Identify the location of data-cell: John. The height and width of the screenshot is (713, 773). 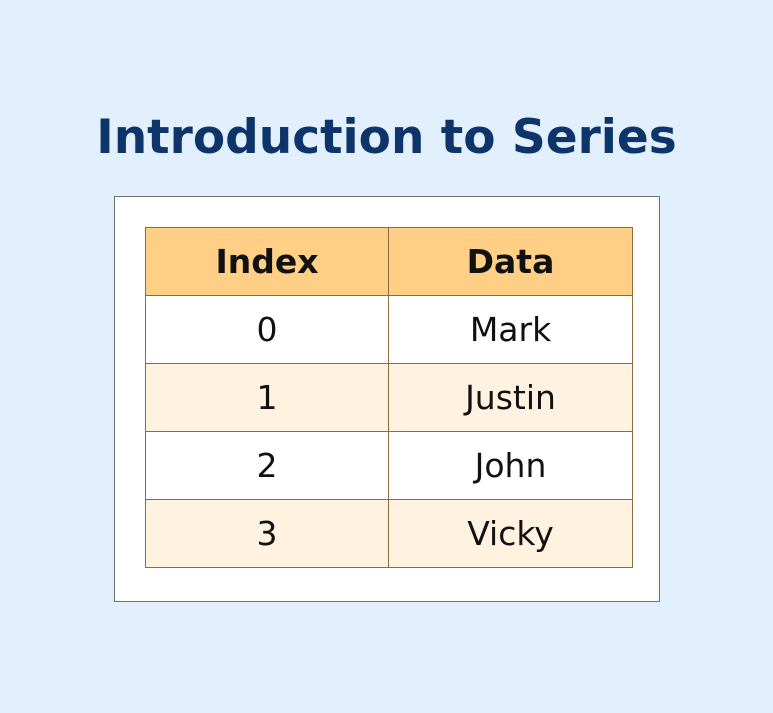
(510, 465).